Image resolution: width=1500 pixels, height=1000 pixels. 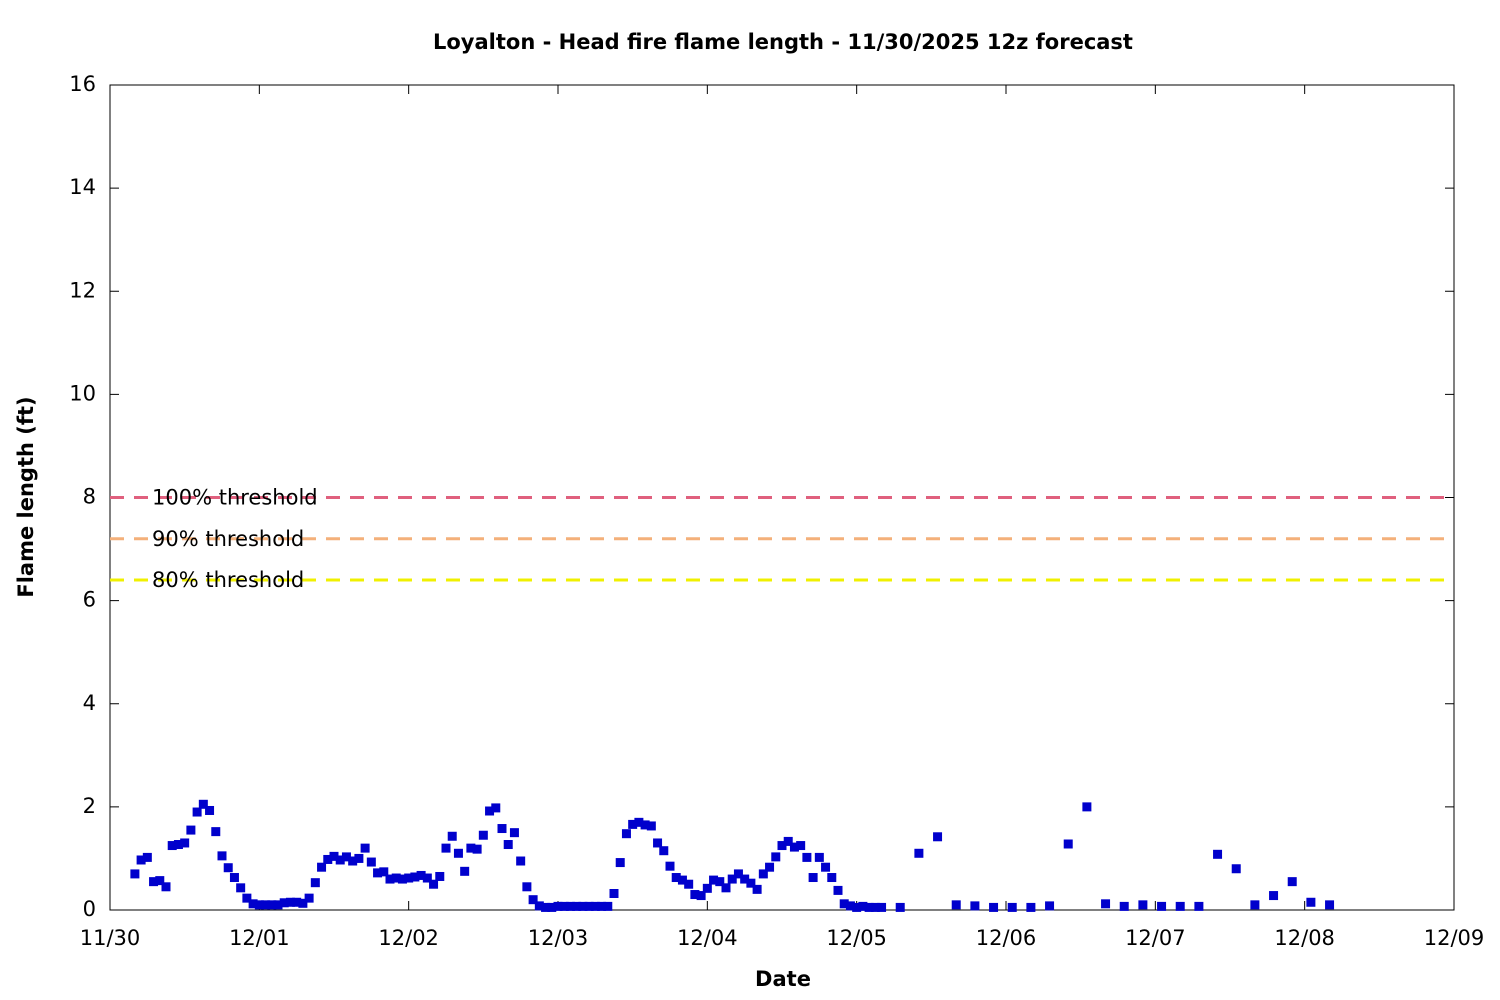 What do you see at coordinates (89, 806) in the screenshot?
I see `y-tick-label: 2` at bounding box center [89, 806].